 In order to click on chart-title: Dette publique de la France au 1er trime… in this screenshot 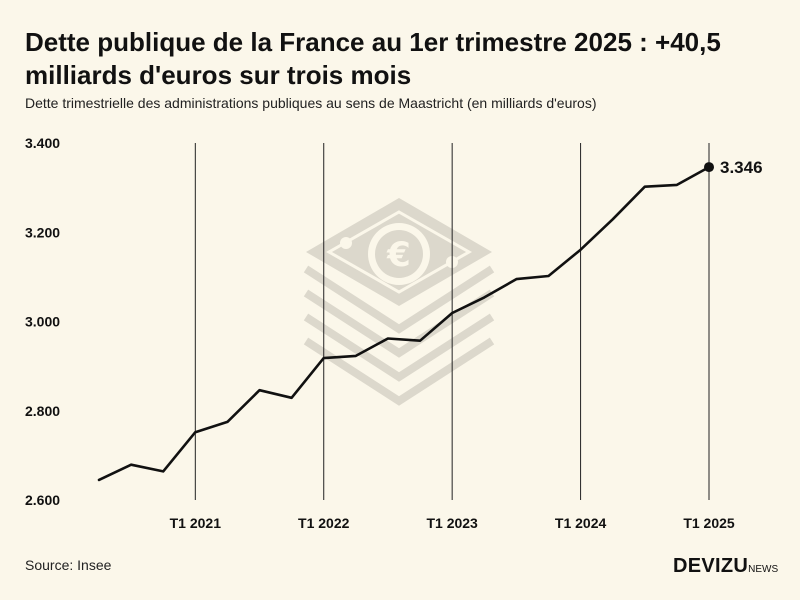, I will do `click(405, 59)`.